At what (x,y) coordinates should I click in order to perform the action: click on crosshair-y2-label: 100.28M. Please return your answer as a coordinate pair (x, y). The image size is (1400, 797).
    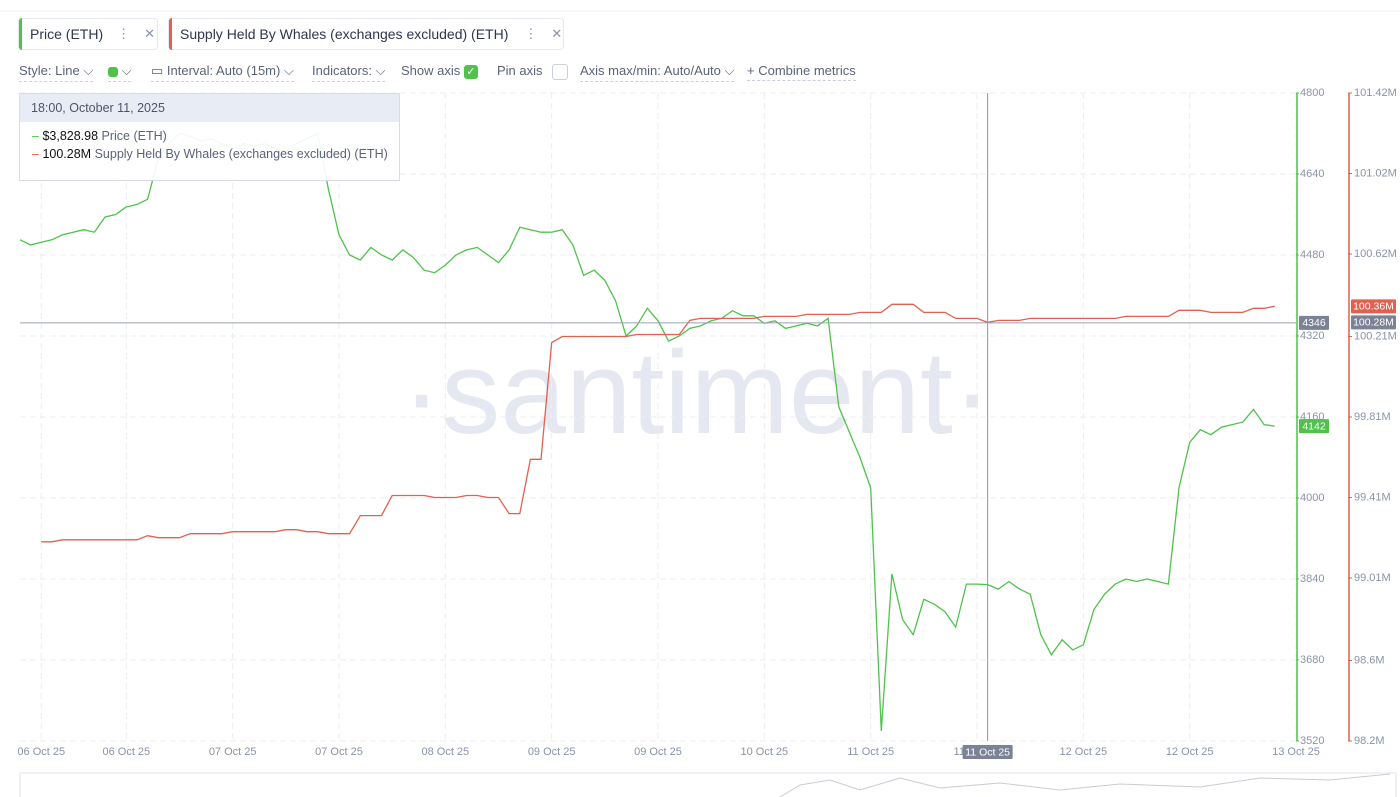
    Looking at the image, I should click on (1373, 323).